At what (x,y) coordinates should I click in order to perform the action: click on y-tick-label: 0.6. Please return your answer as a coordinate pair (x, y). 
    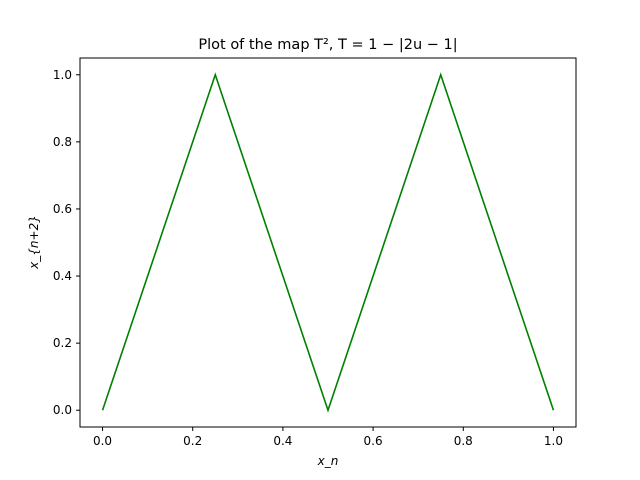
    Looking at the image, I should click on (62, 209).